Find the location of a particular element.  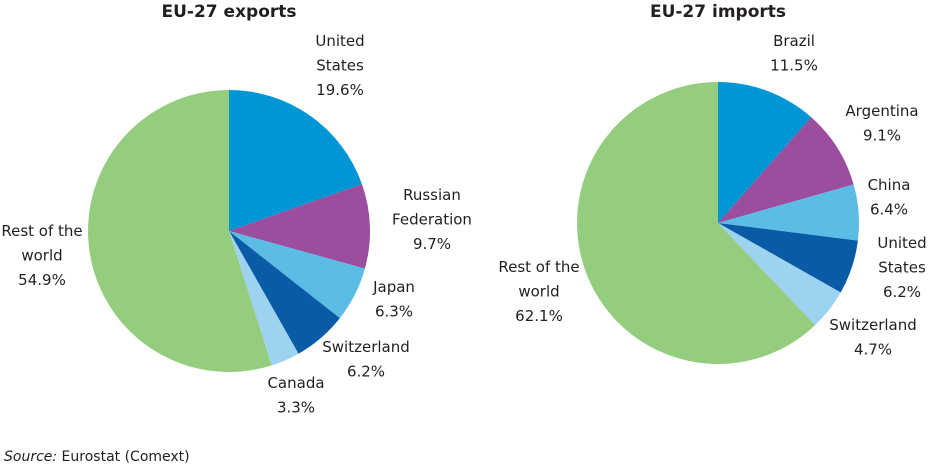

slice-name-label: Japan is located at coordinates (393, 287).